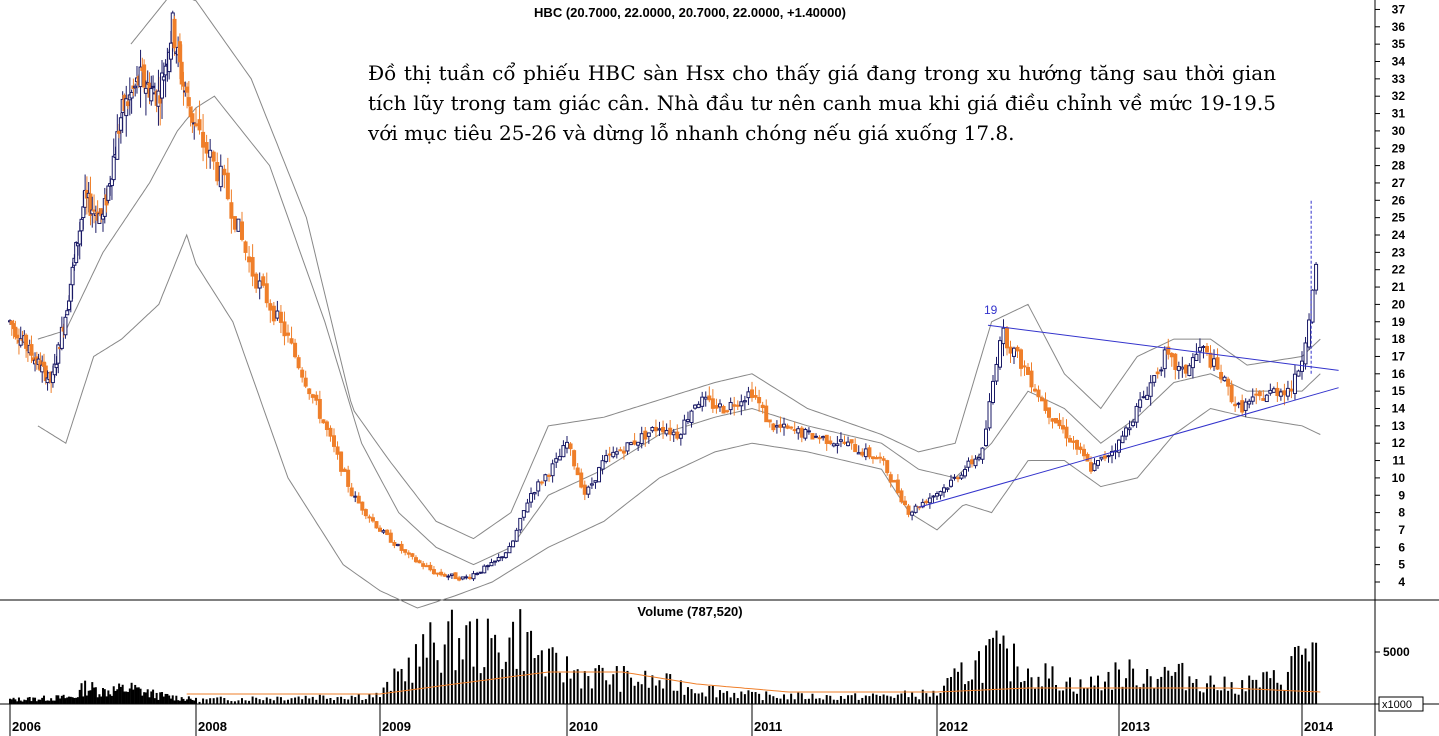 The width and height of the screenshot is (1439, 736). Describe the element at coordinates (1399, 27) in the screenshot. I see `y-tick-label: 36` at that location.